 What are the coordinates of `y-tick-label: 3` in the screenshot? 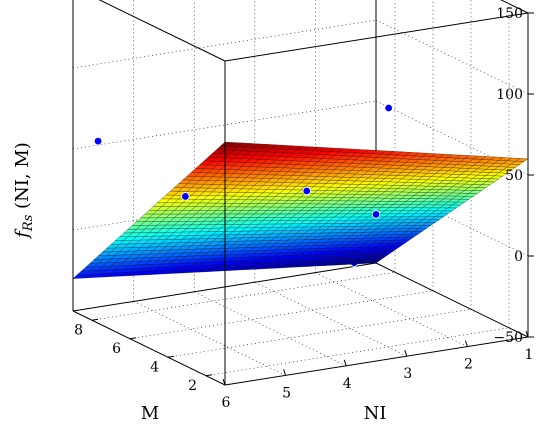 It's located at (407, 374).